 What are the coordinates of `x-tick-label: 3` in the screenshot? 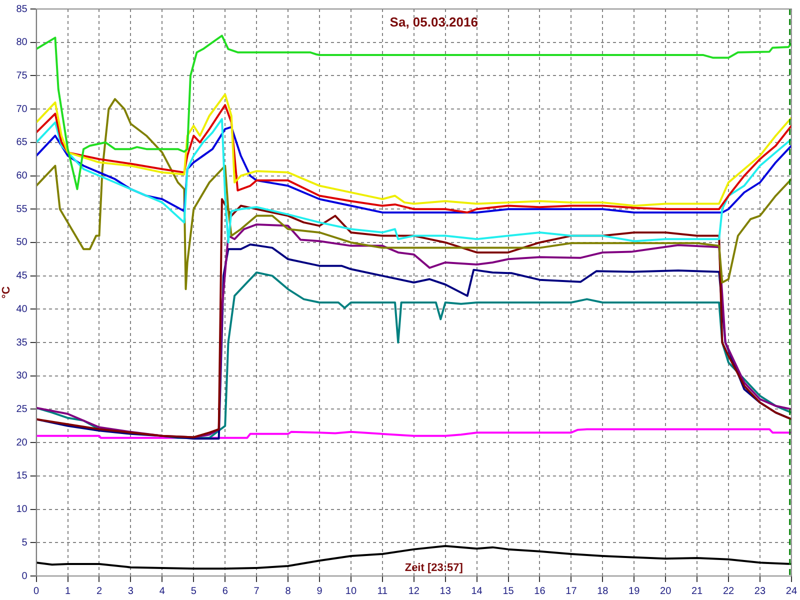 It's located at (131, 591).